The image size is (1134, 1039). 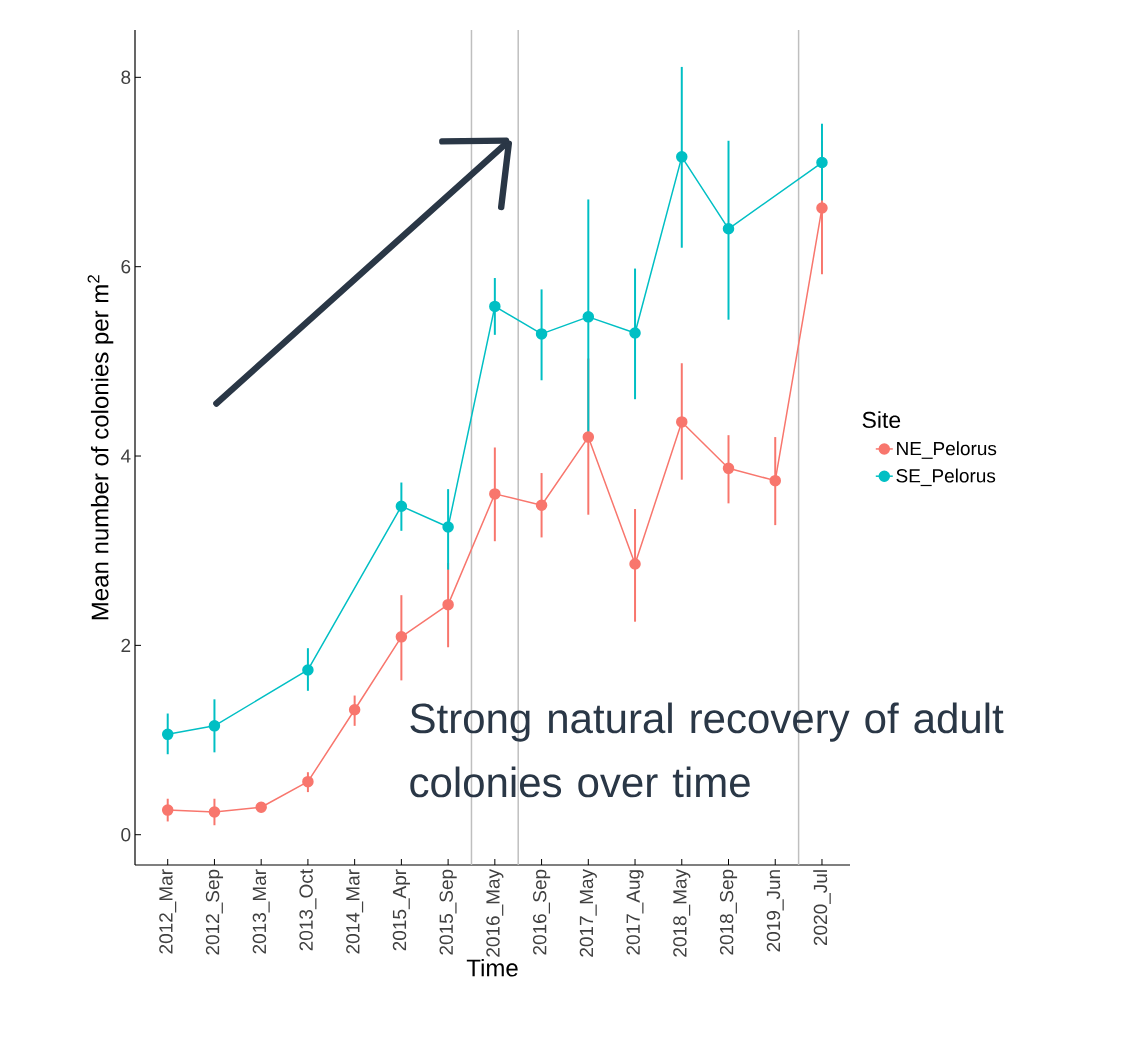 I want to click on y-axis-title: Mean number of colonies per m$^{2}$, so click(x=100, y=447).